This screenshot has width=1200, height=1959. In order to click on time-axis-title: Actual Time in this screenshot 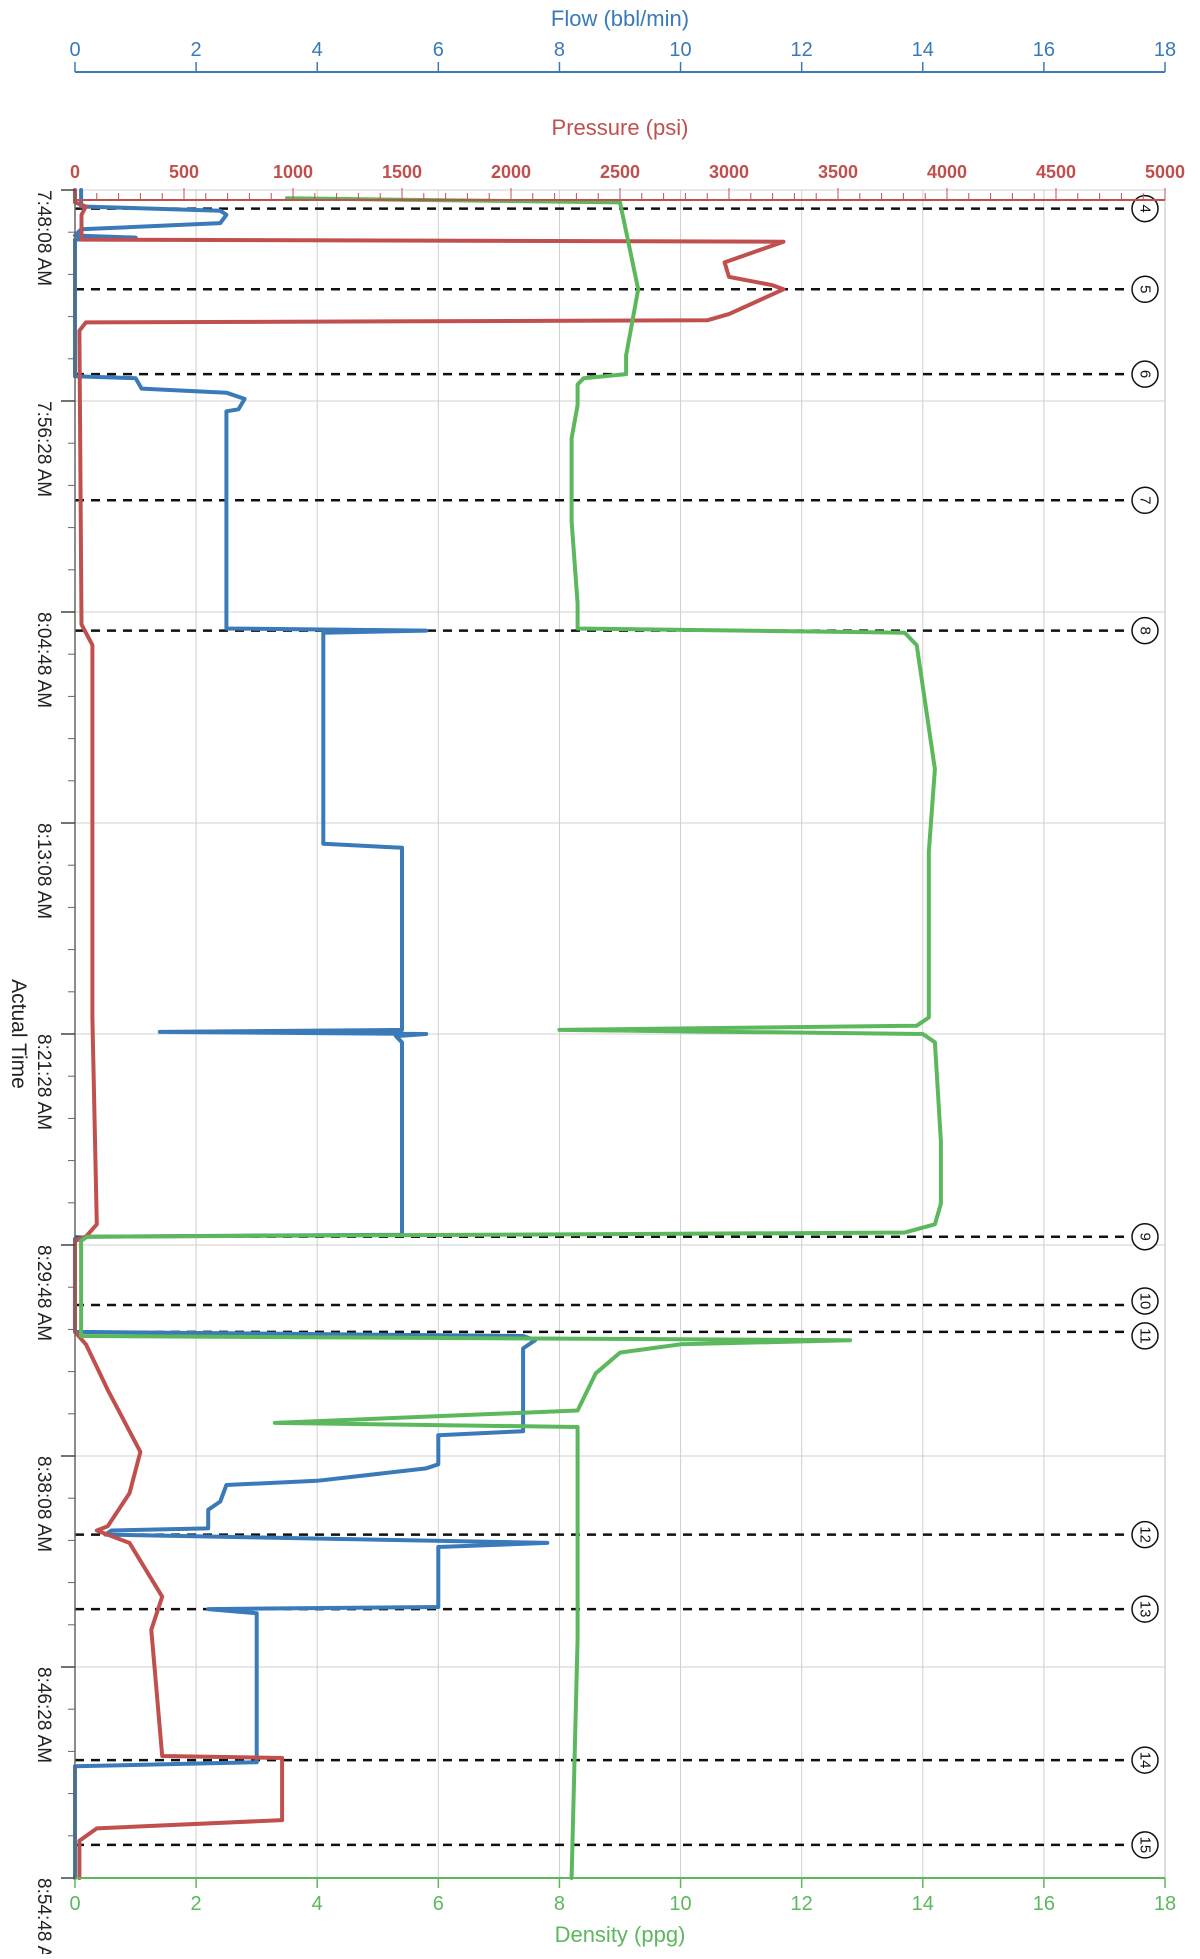, I will do `click(18, 1034)`.